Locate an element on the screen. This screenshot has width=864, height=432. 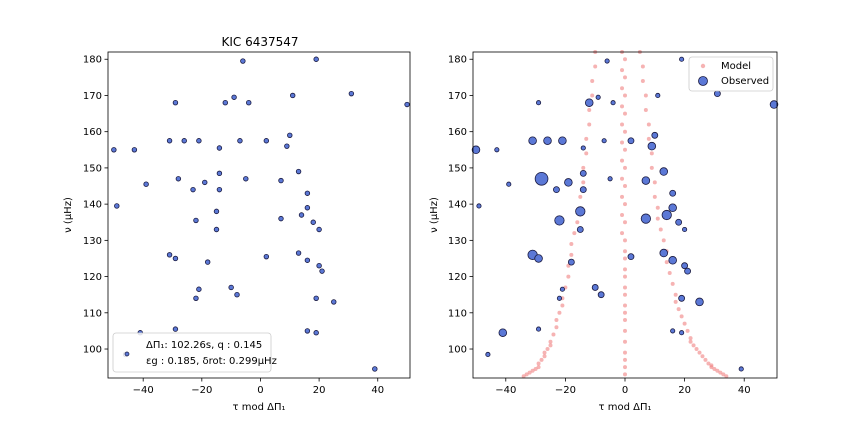
legend-observed-label: Observed is located at coordinates (745, 81).